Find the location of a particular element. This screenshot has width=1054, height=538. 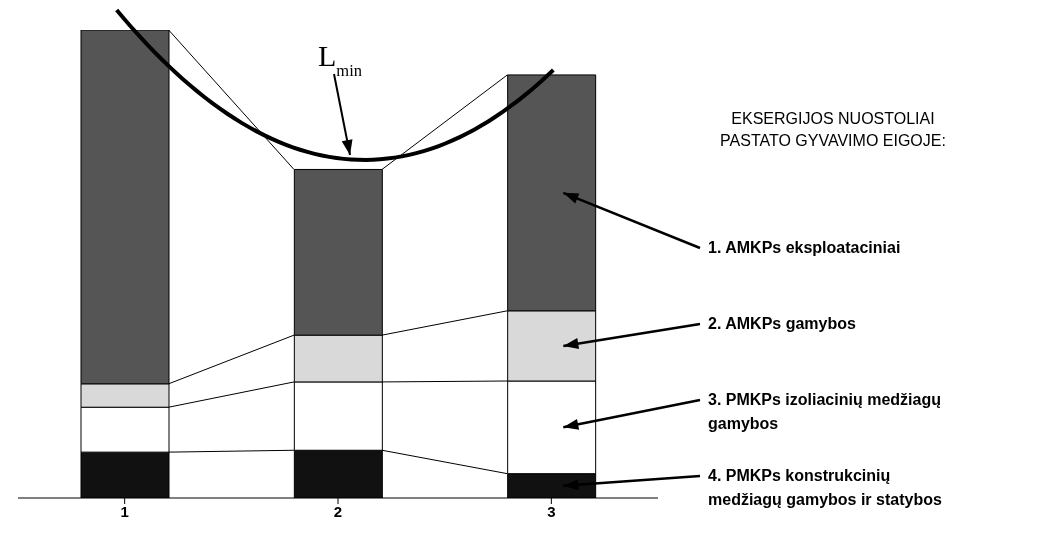

x-tick-label: 1 is located at coordinates (124, 511).